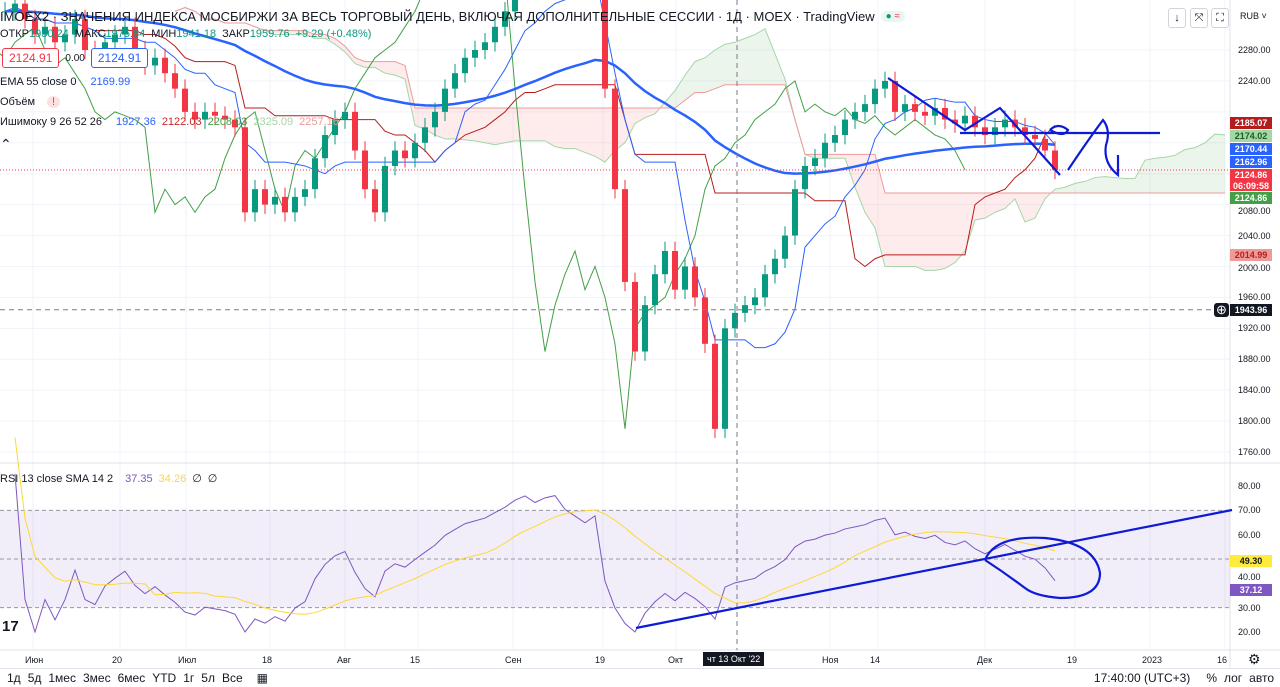 The height and width of the screenshot is (687, 1280). Describe the element at coordinates (1254, 659) in the screenshot. I see `settings-icon: ⚙` at that location.